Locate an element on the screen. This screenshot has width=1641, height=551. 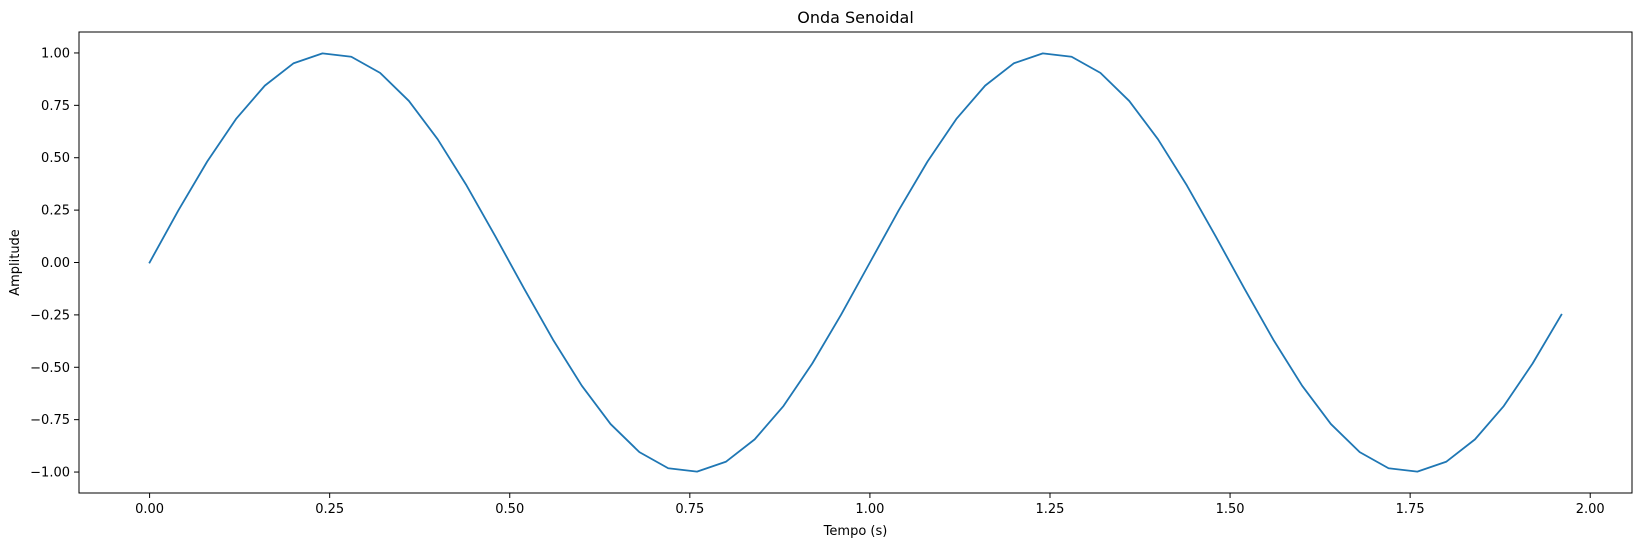
x-tick-label: 1.75 is located at coordinates (1410, 509).